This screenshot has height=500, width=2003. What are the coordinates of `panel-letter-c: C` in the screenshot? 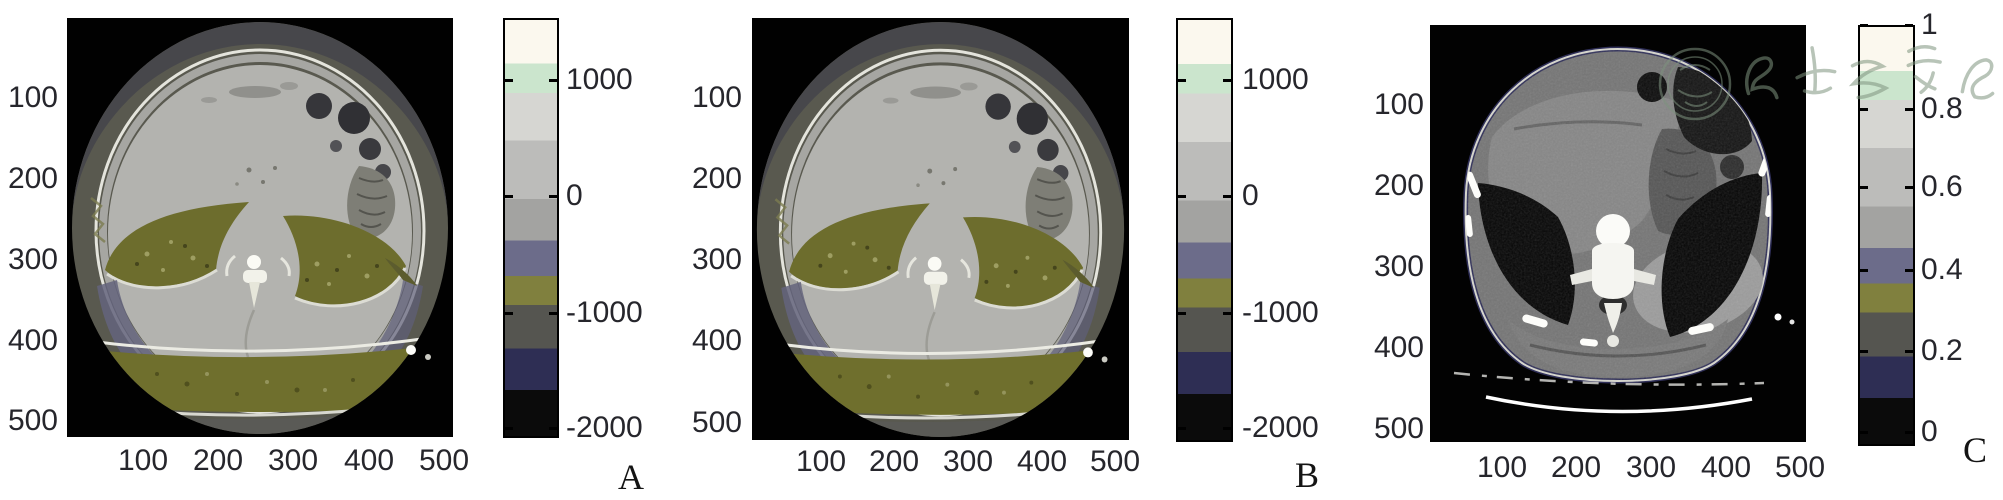 It's located at (1974, 450).